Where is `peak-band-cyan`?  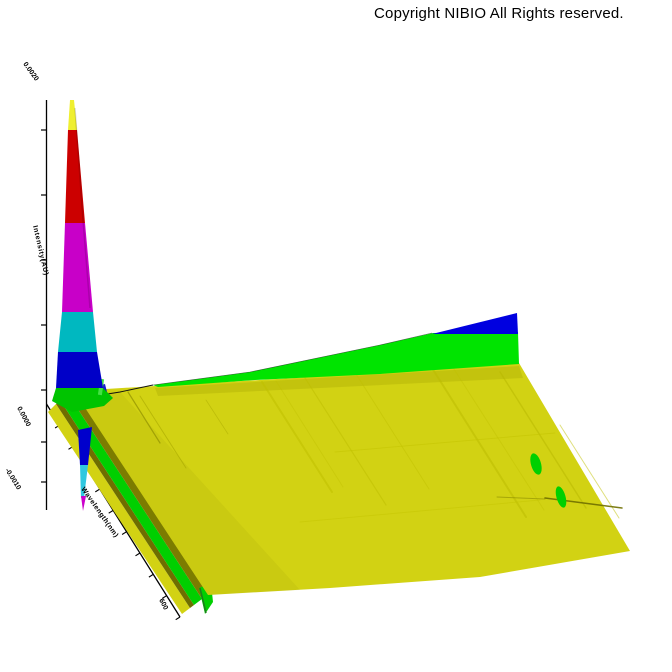 peak-band-cyan is located at coordinates (77, 332).